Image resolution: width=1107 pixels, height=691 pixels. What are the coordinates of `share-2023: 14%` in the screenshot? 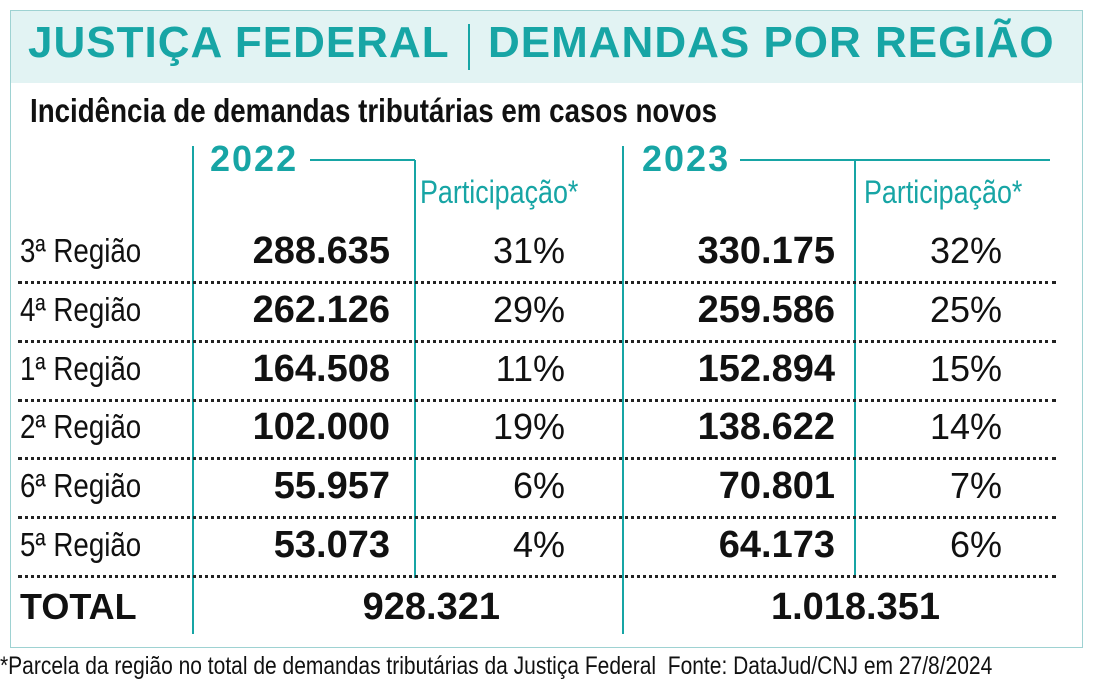 It's located at (965, 427).